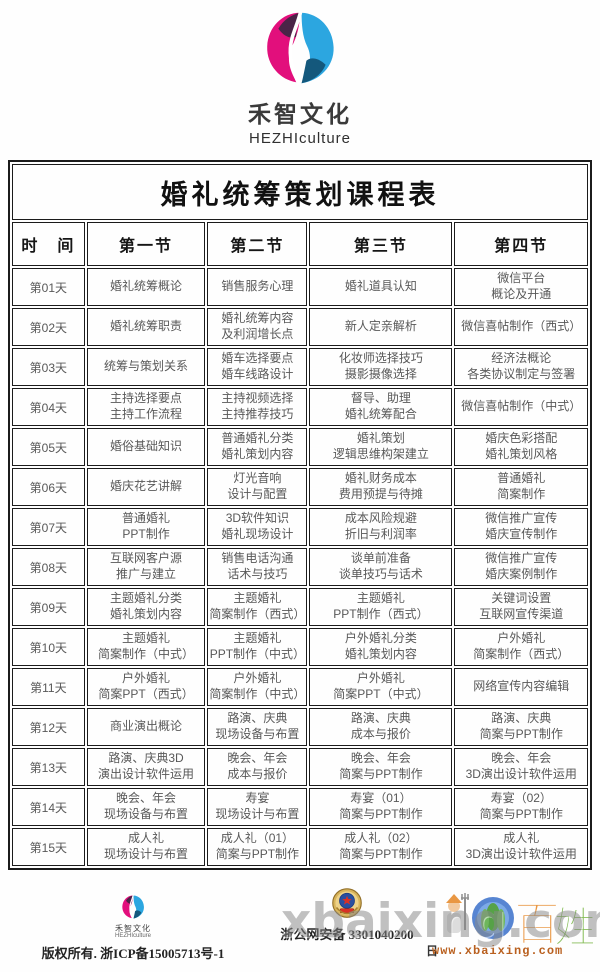 The image size is (600, 972). Describe the element at coordinates (146, 647) in the screenshot. I see `course-cell: 主题婚礼 简案制作（中式）` at that location.